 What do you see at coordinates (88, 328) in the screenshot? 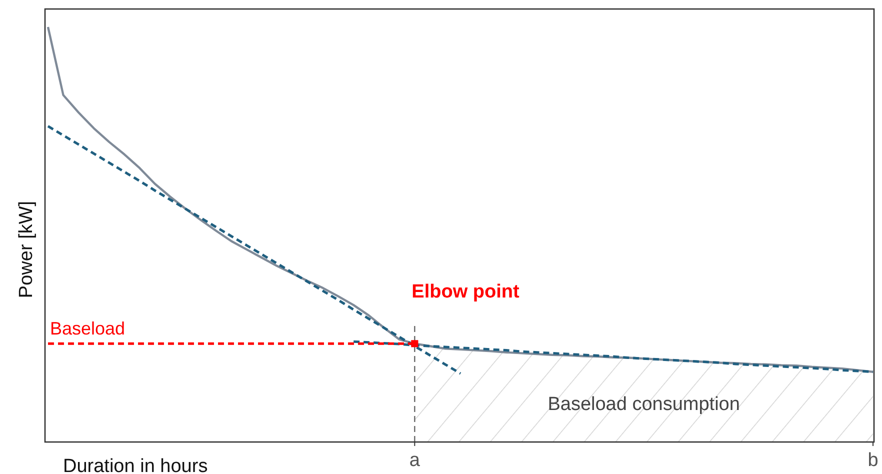
I see `series-label: Baseload` at bounding box center [88, 328].